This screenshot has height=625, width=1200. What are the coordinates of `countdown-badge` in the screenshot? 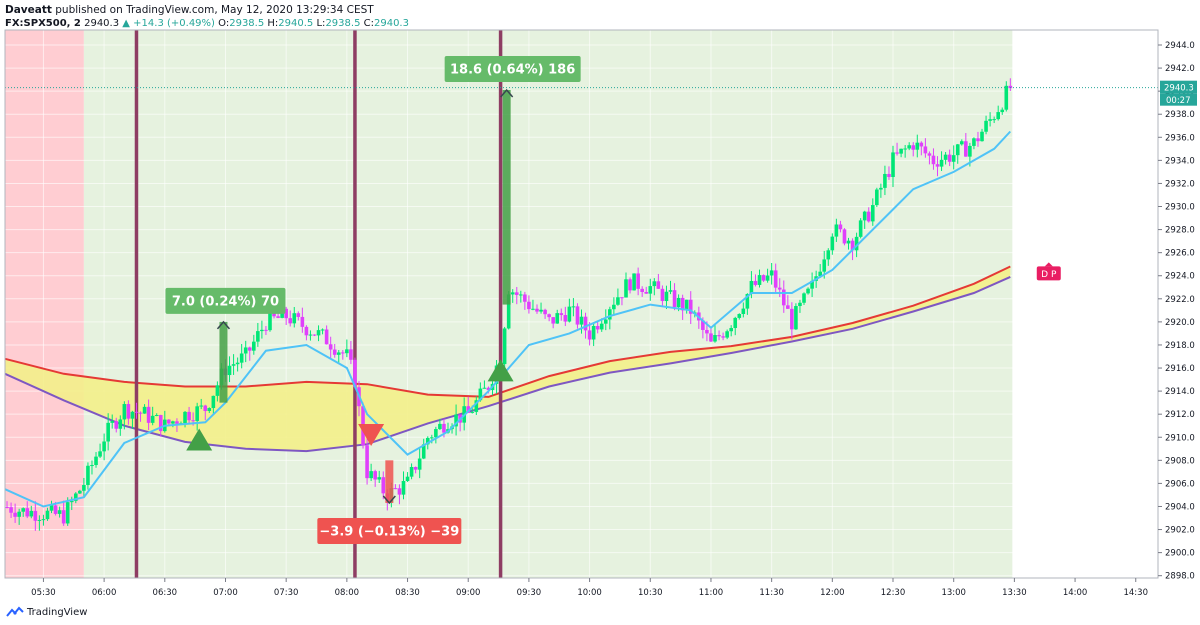 It's located at (1178, 99).